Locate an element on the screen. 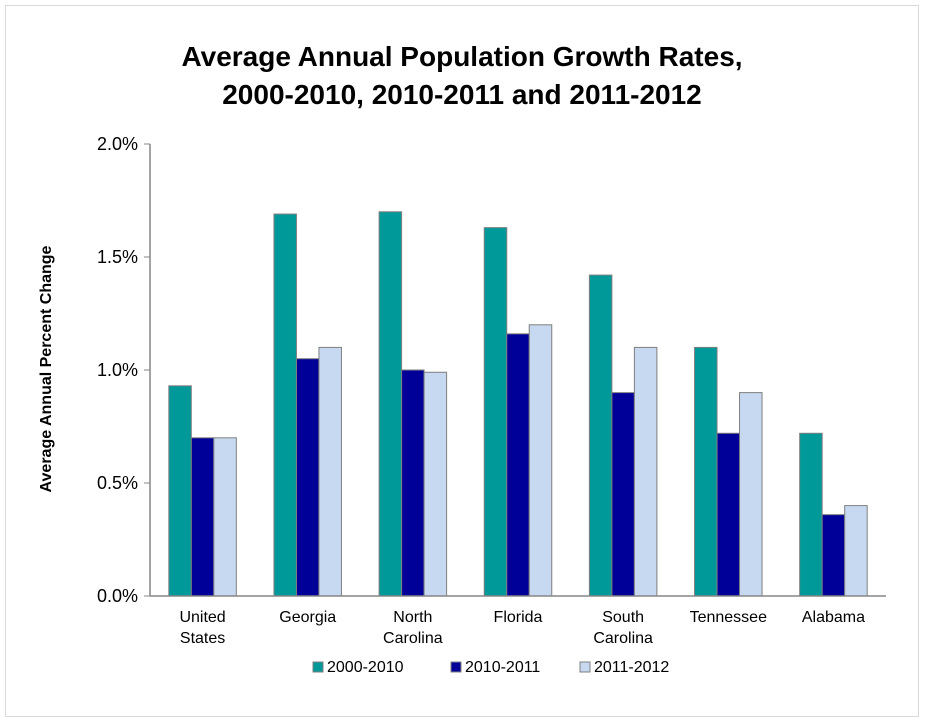 This screenshot has height=724, width=926. y-tick-label: 1.0% is located at coordinates (117, 370).